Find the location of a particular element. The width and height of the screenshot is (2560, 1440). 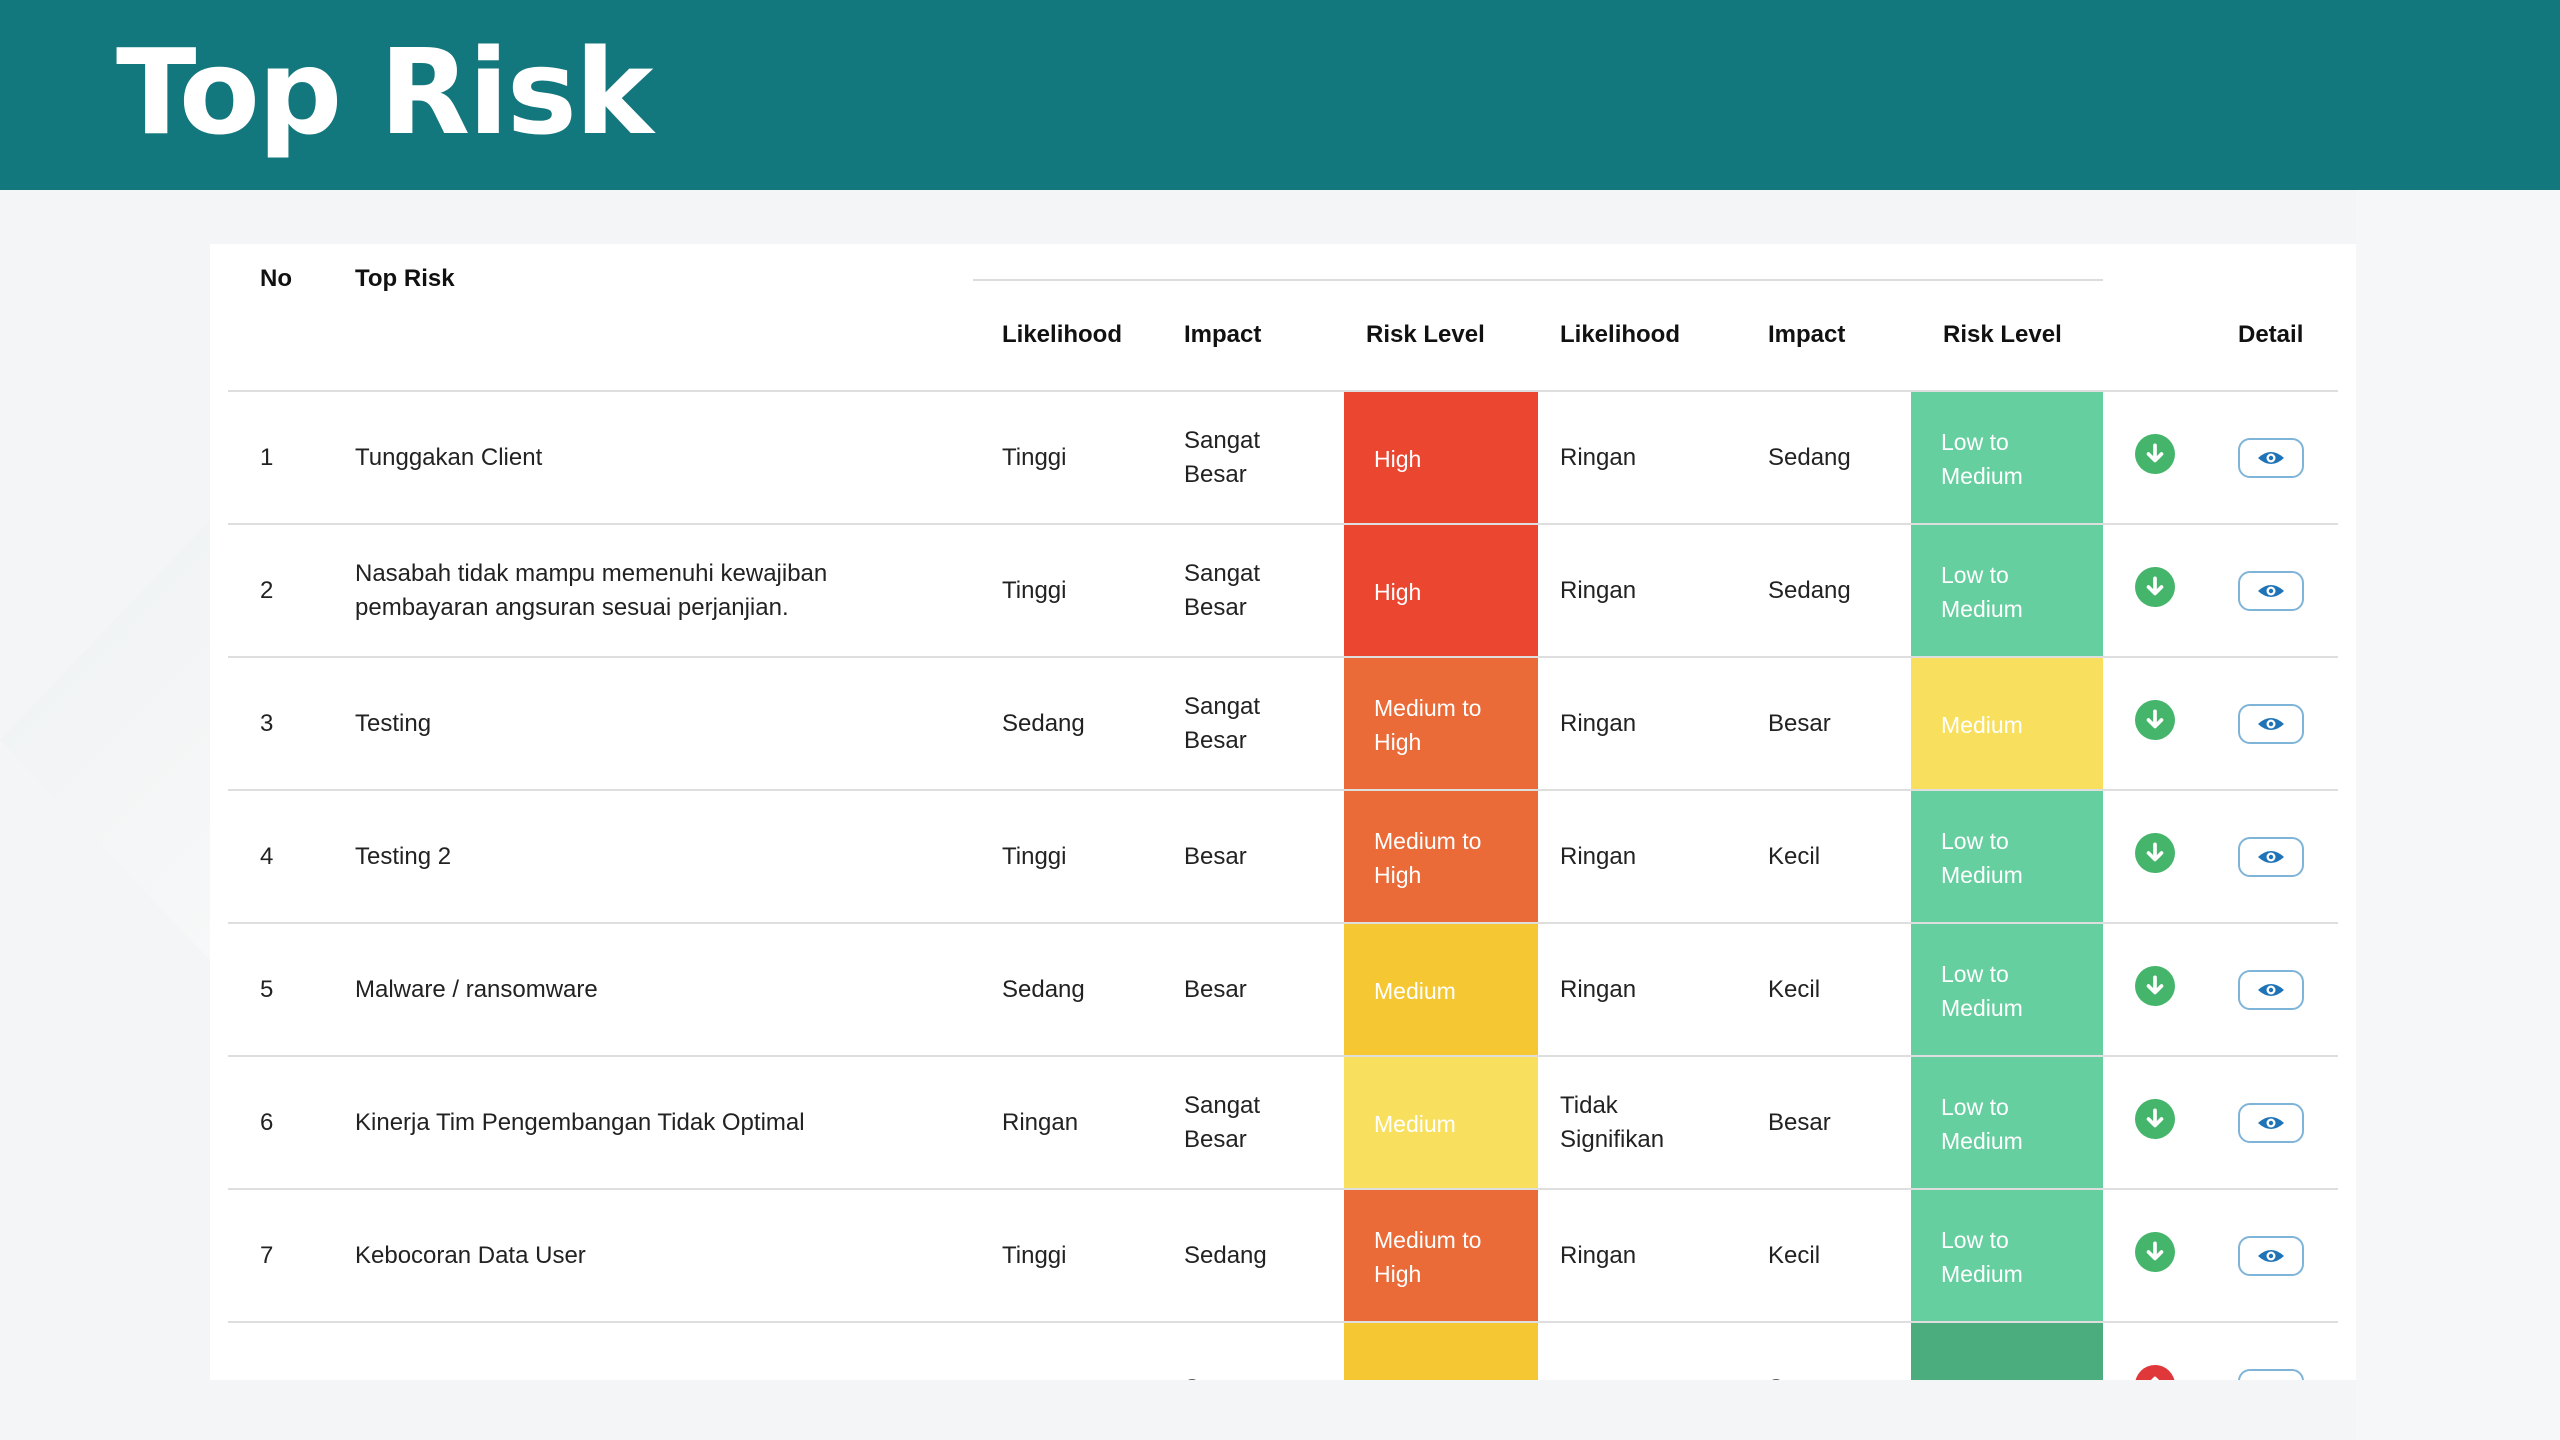

row-number: 3 is located at coordinates (267, 723).